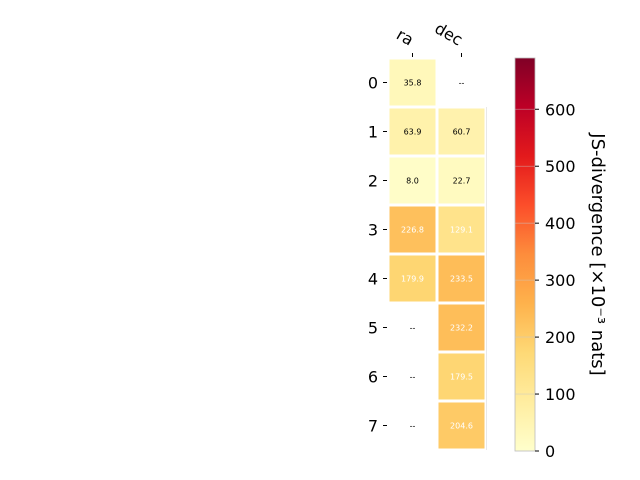 The image size is (640, 480). I want to click on colorbar-label: JS-divergence [×10⁻³ nats], so click(597, 253).